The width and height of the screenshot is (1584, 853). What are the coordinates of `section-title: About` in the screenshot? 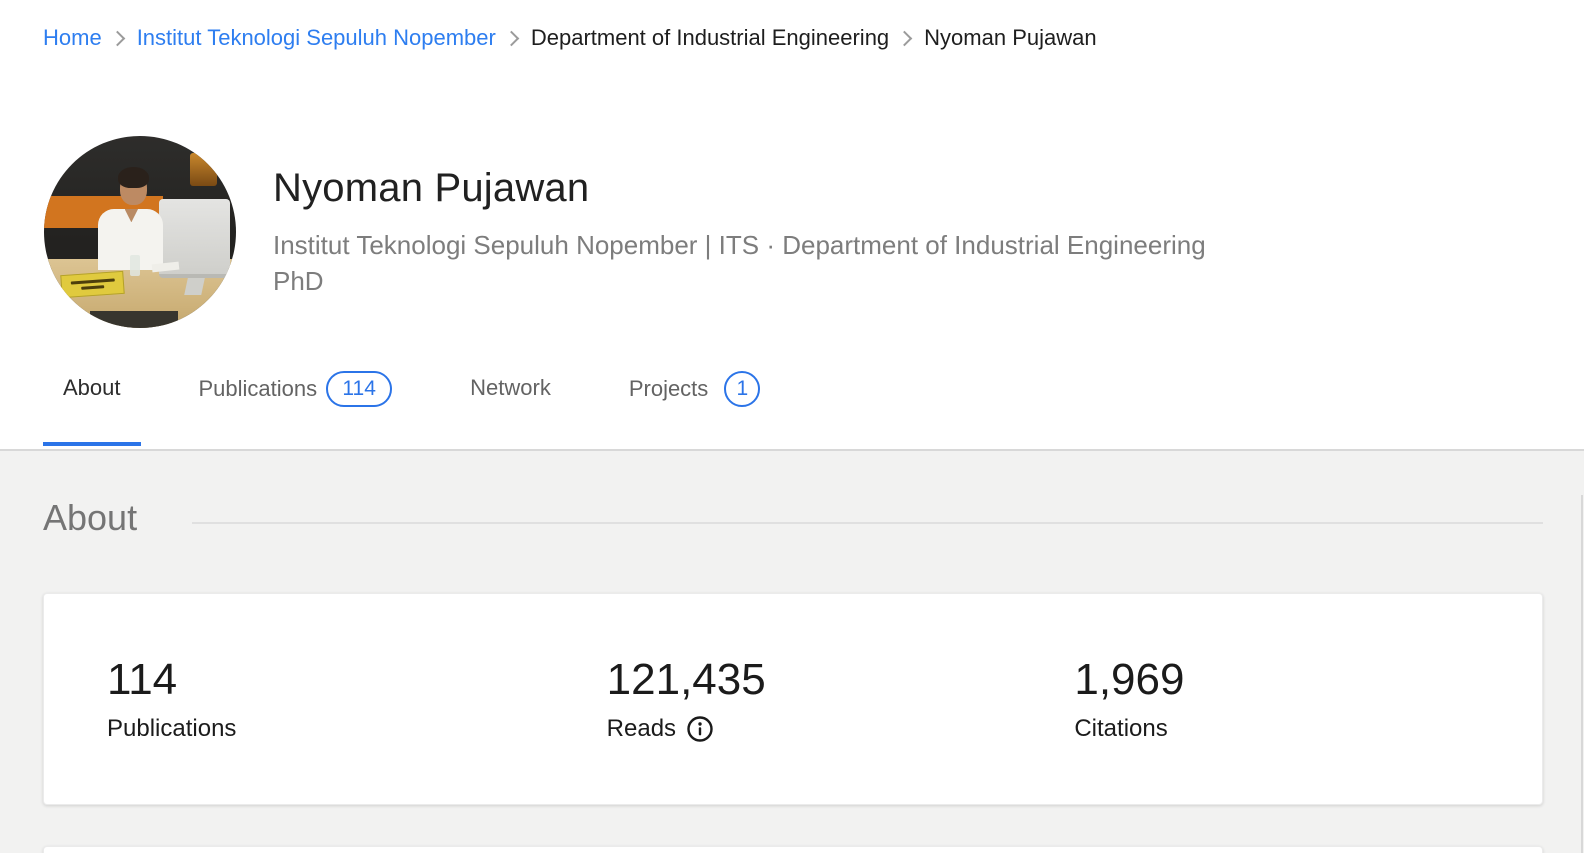 It's located at (90, 517).